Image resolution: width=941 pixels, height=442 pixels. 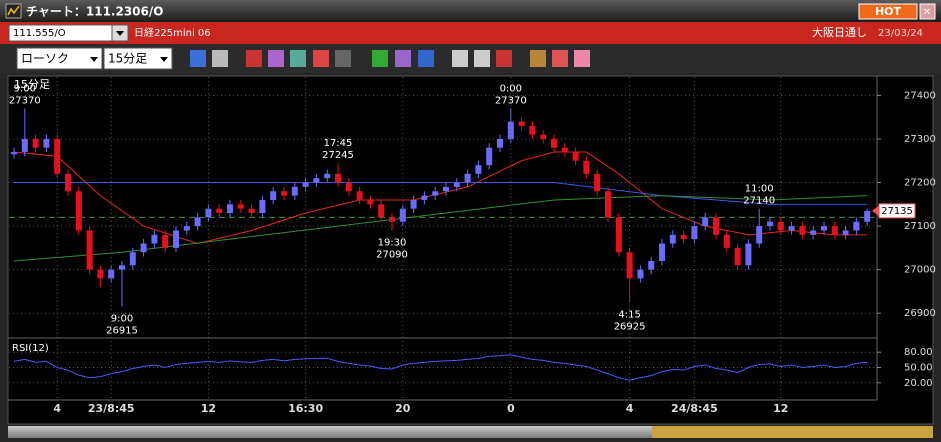 What do you see at coordinates (25, 88) in the screenshot?
I see `annotation-time: 9:00` at bounding box center [25, 88].